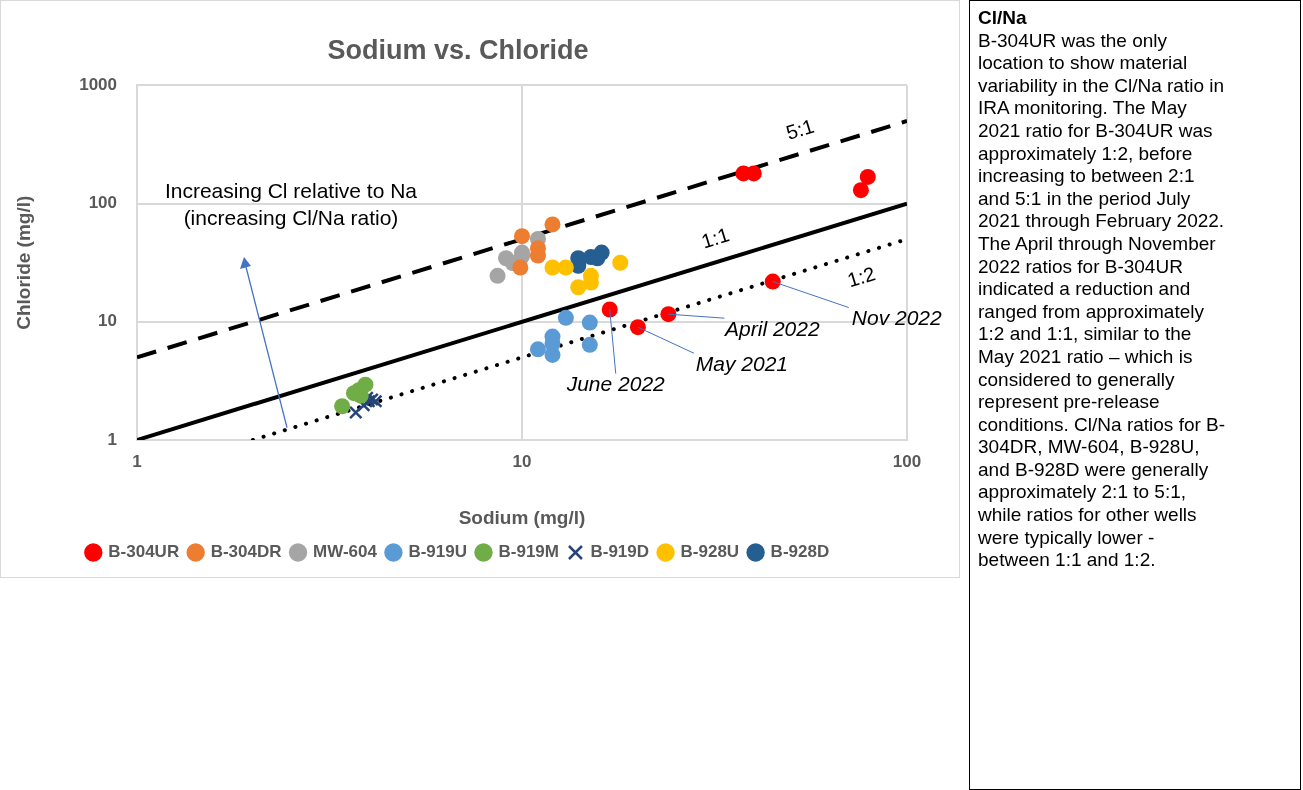  What do you see at coordinates (522, 517) in the screenshot?
I see `x-axis-title: Sodium (mg/l)` at bounding box center [522, 517].